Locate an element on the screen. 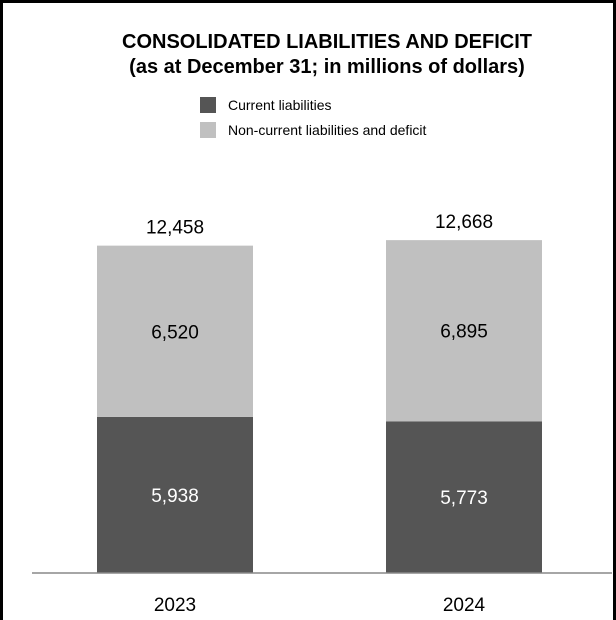 Image resolution: width=616 pixels, height=620 pixels. value-label-2024-series-1: 6,895 is located at coordinates (464, 332).